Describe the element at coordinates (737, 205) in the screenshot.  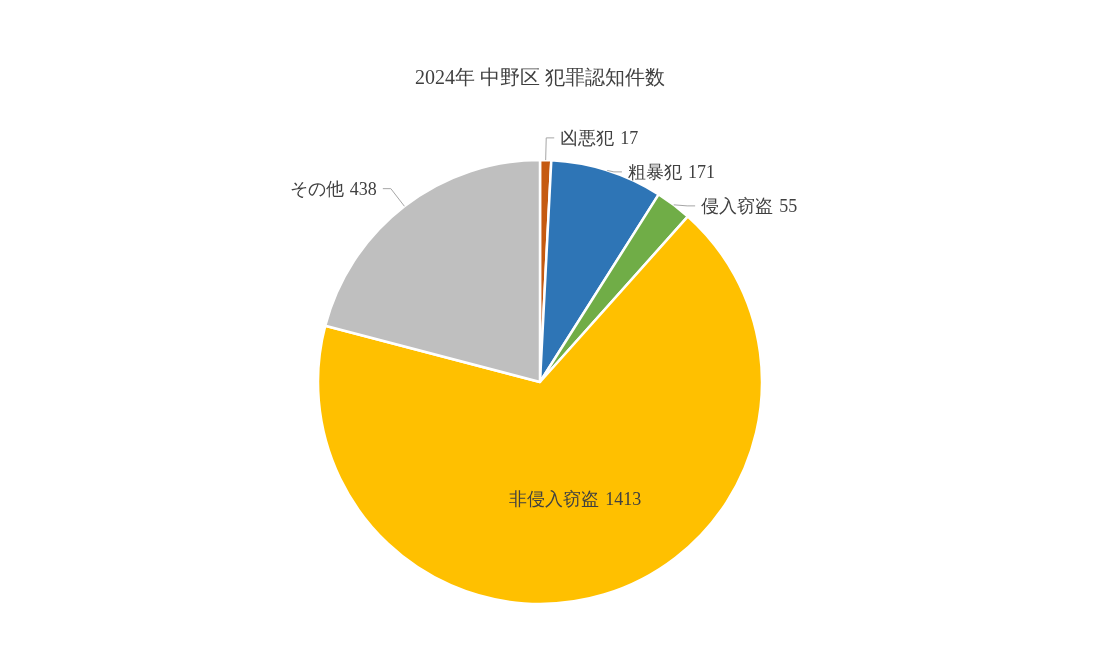
I see `slice-label: 侵入窃盗` at that location.